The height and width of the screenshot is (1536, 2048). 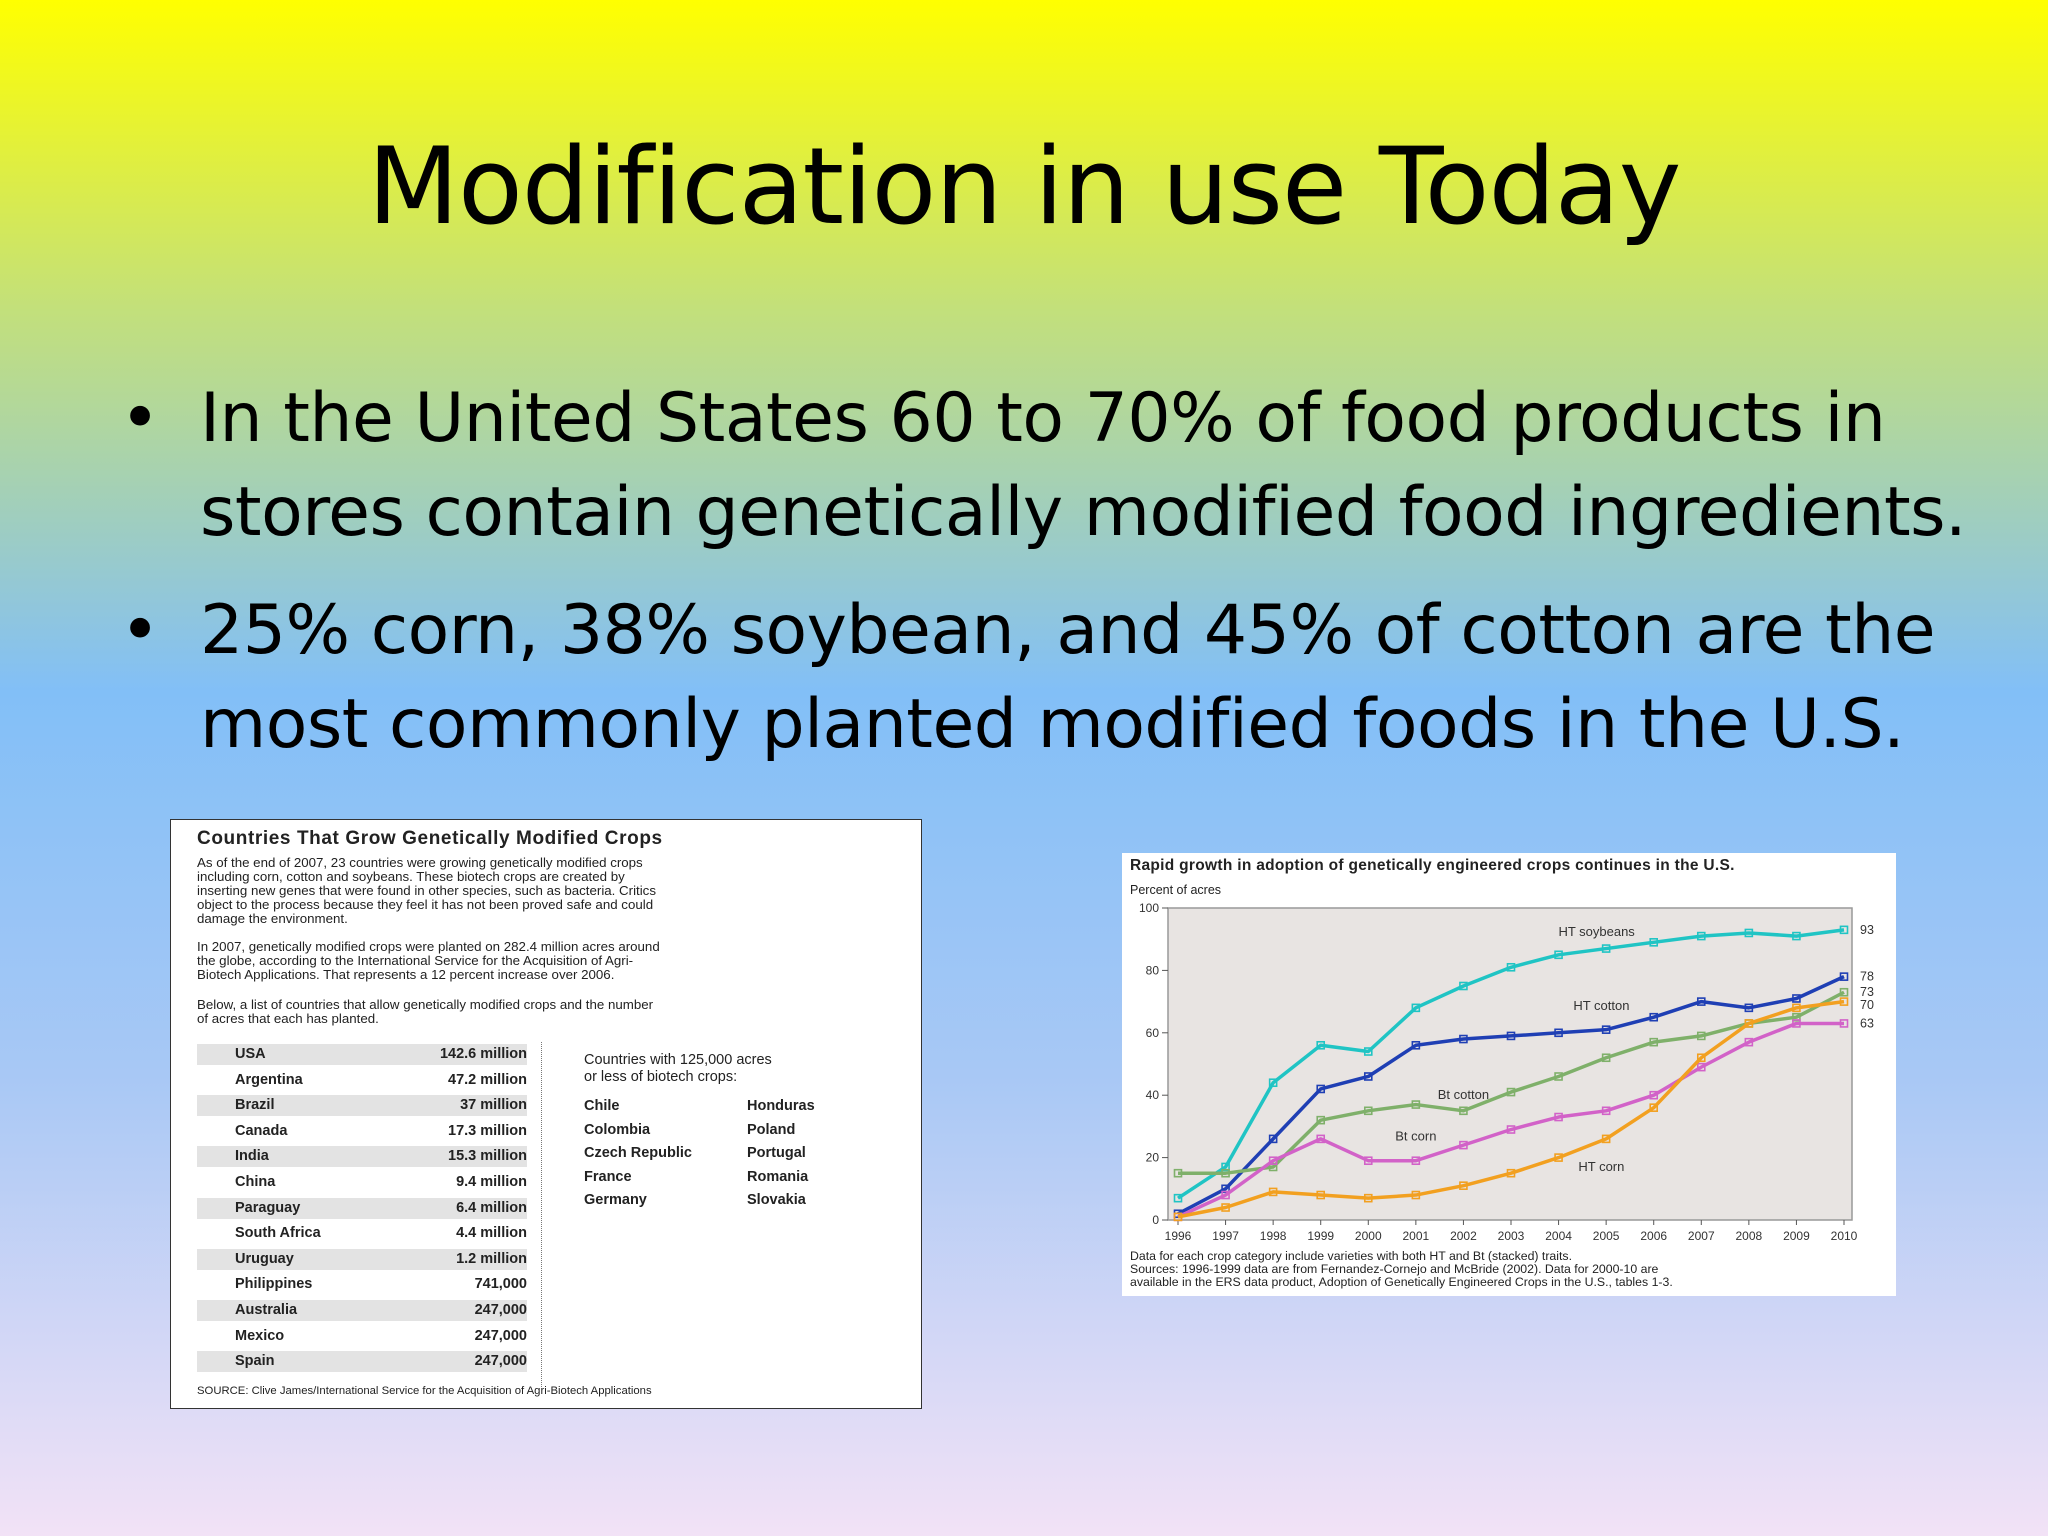 What do you see at coordinates (1416, 1236) in the screenshot?
I see `x-tick-label: 2001` at bounding box center [1416, 1236].